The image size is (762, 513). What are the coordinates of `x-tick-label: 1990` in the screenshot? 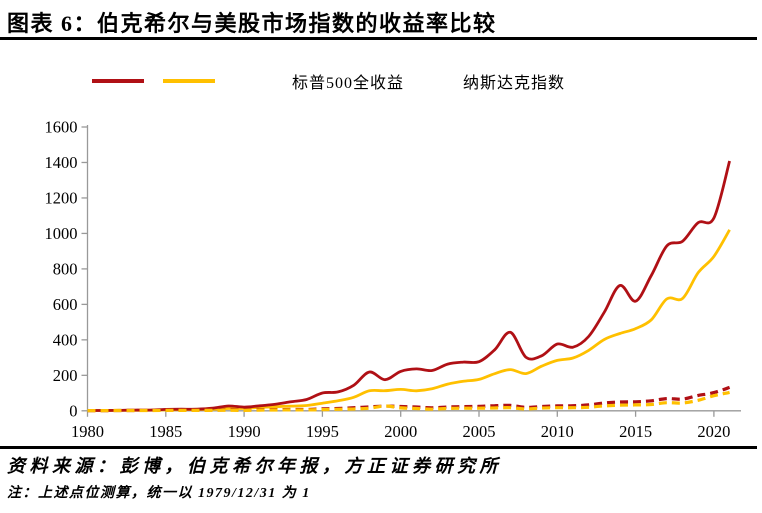 It's located at (244, 431).